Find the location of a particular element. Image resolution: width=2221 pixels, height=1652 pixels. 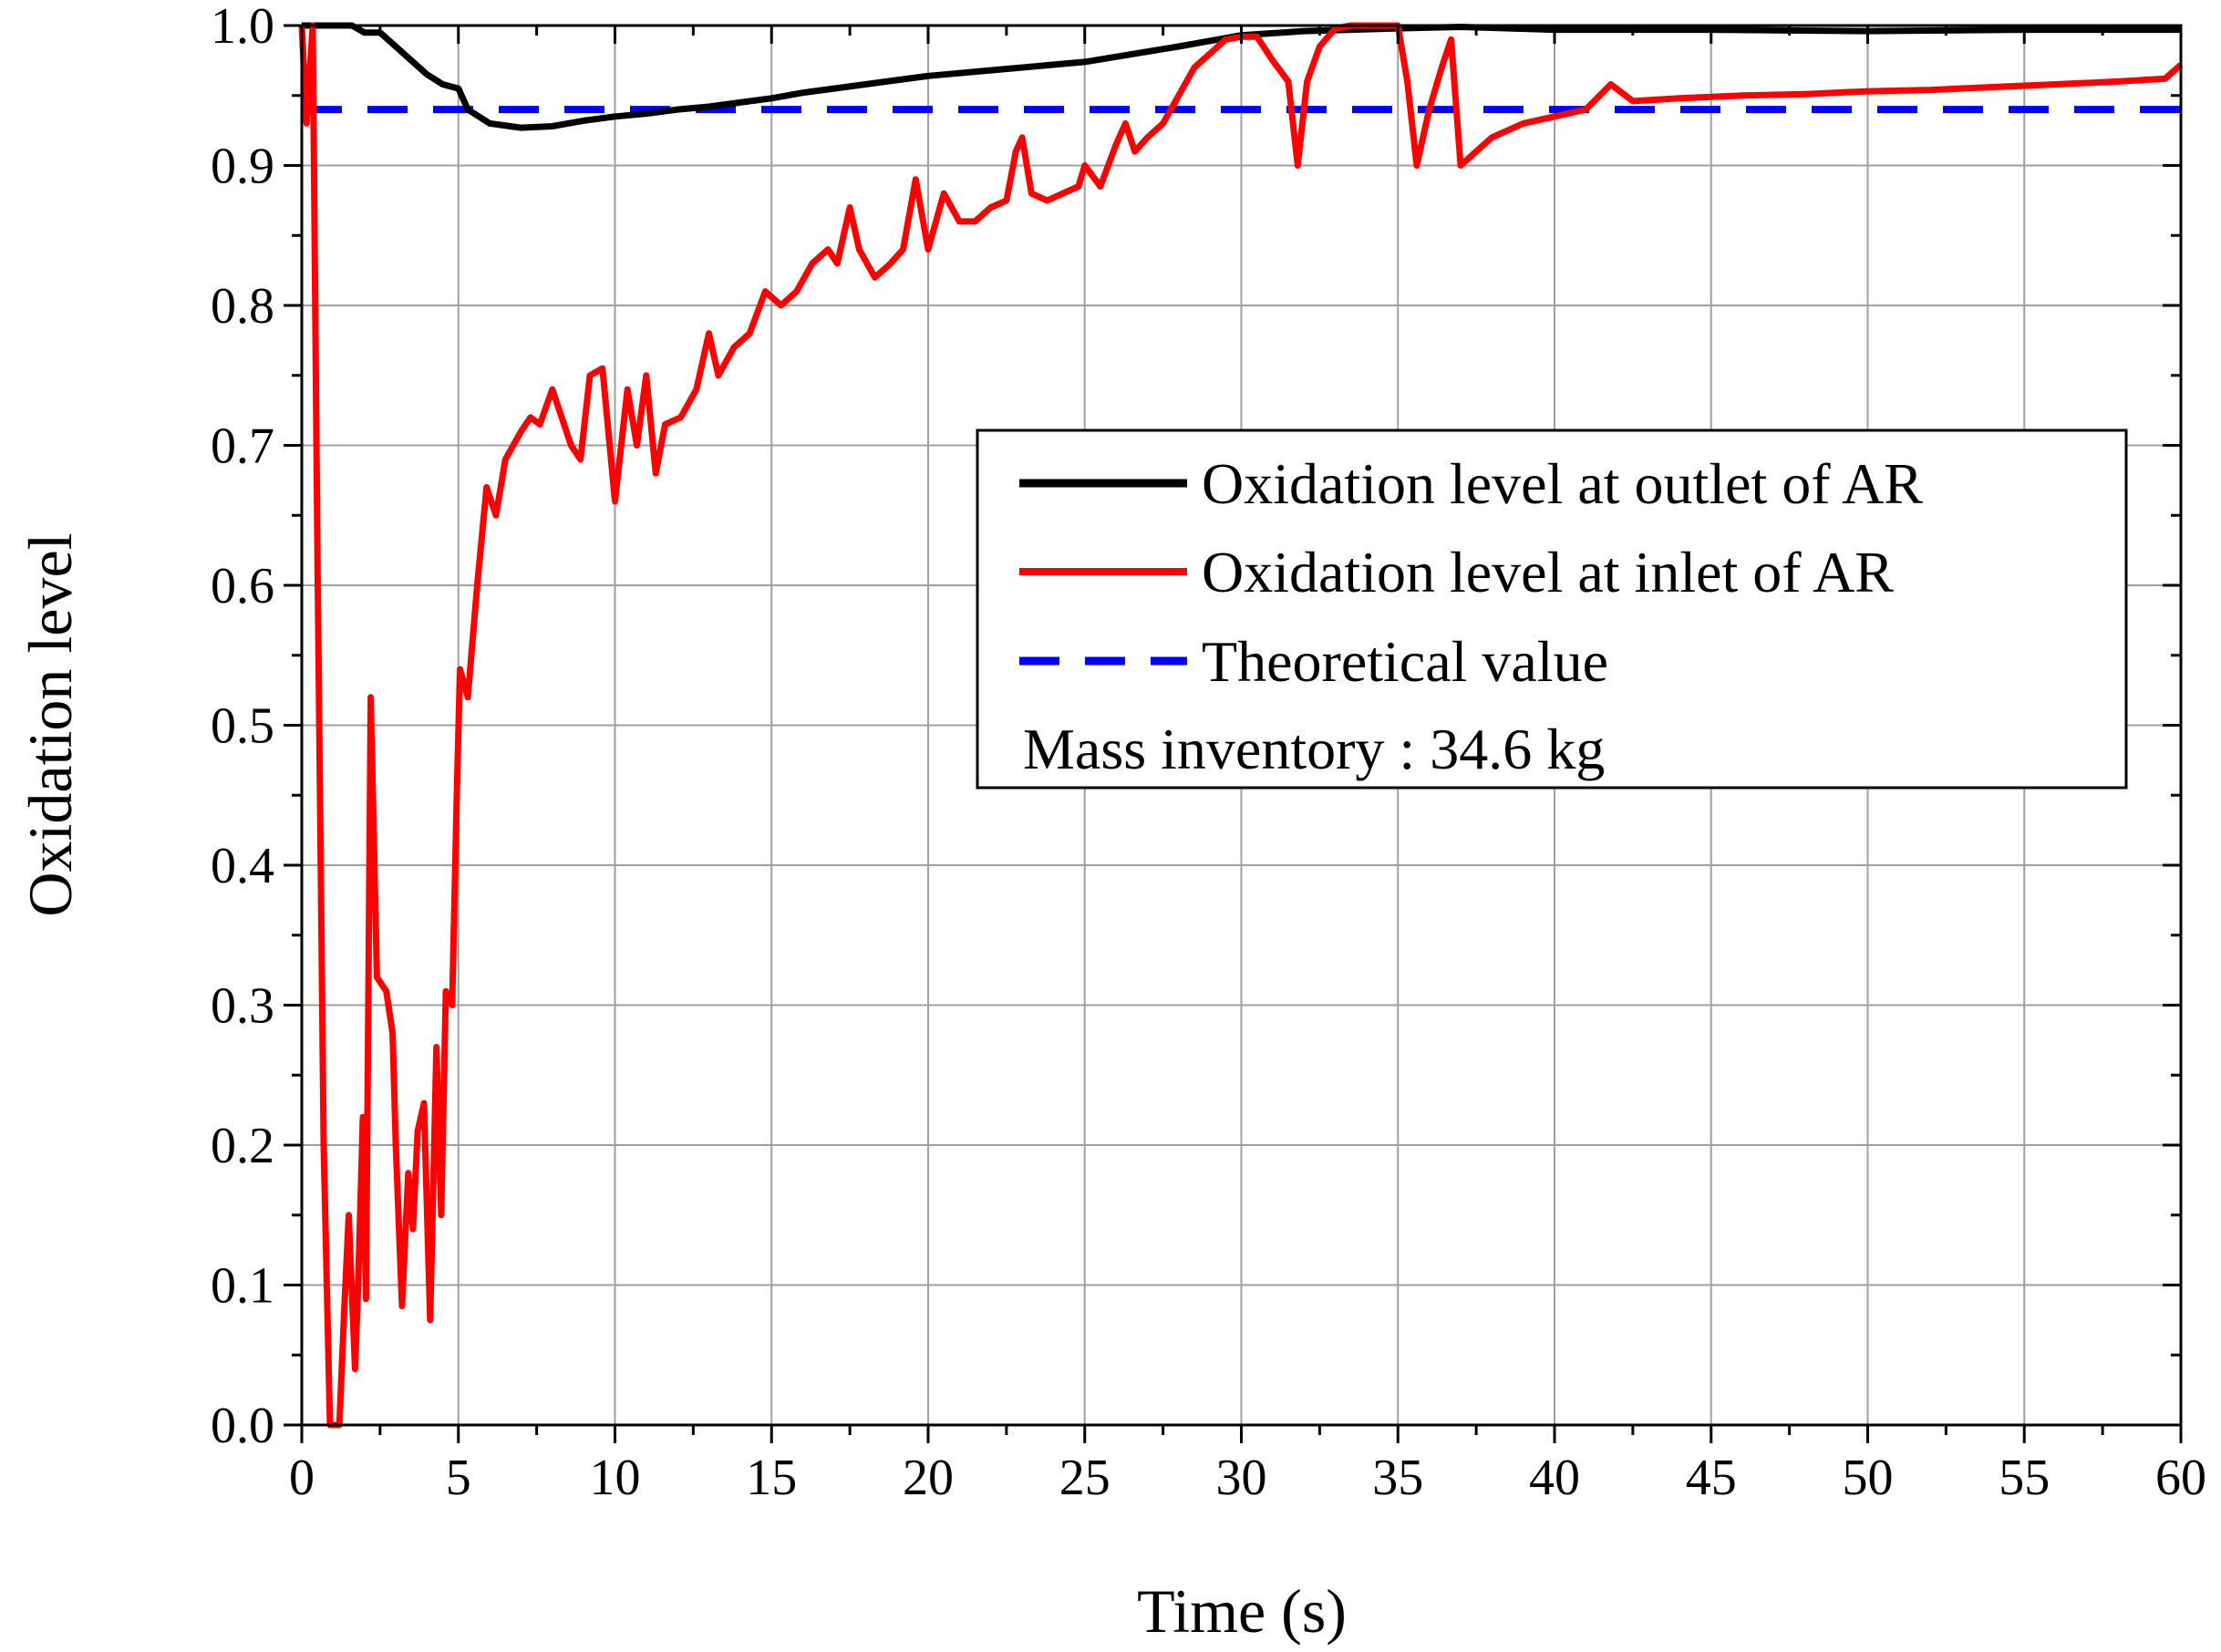

y-tick-label: 0.7 is located at coordinates (242, 446).